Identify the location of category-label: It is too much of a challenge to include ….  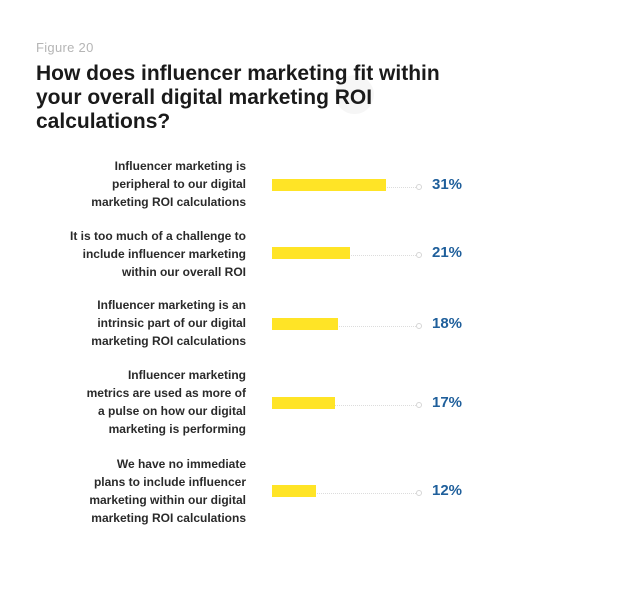
(138, 254).